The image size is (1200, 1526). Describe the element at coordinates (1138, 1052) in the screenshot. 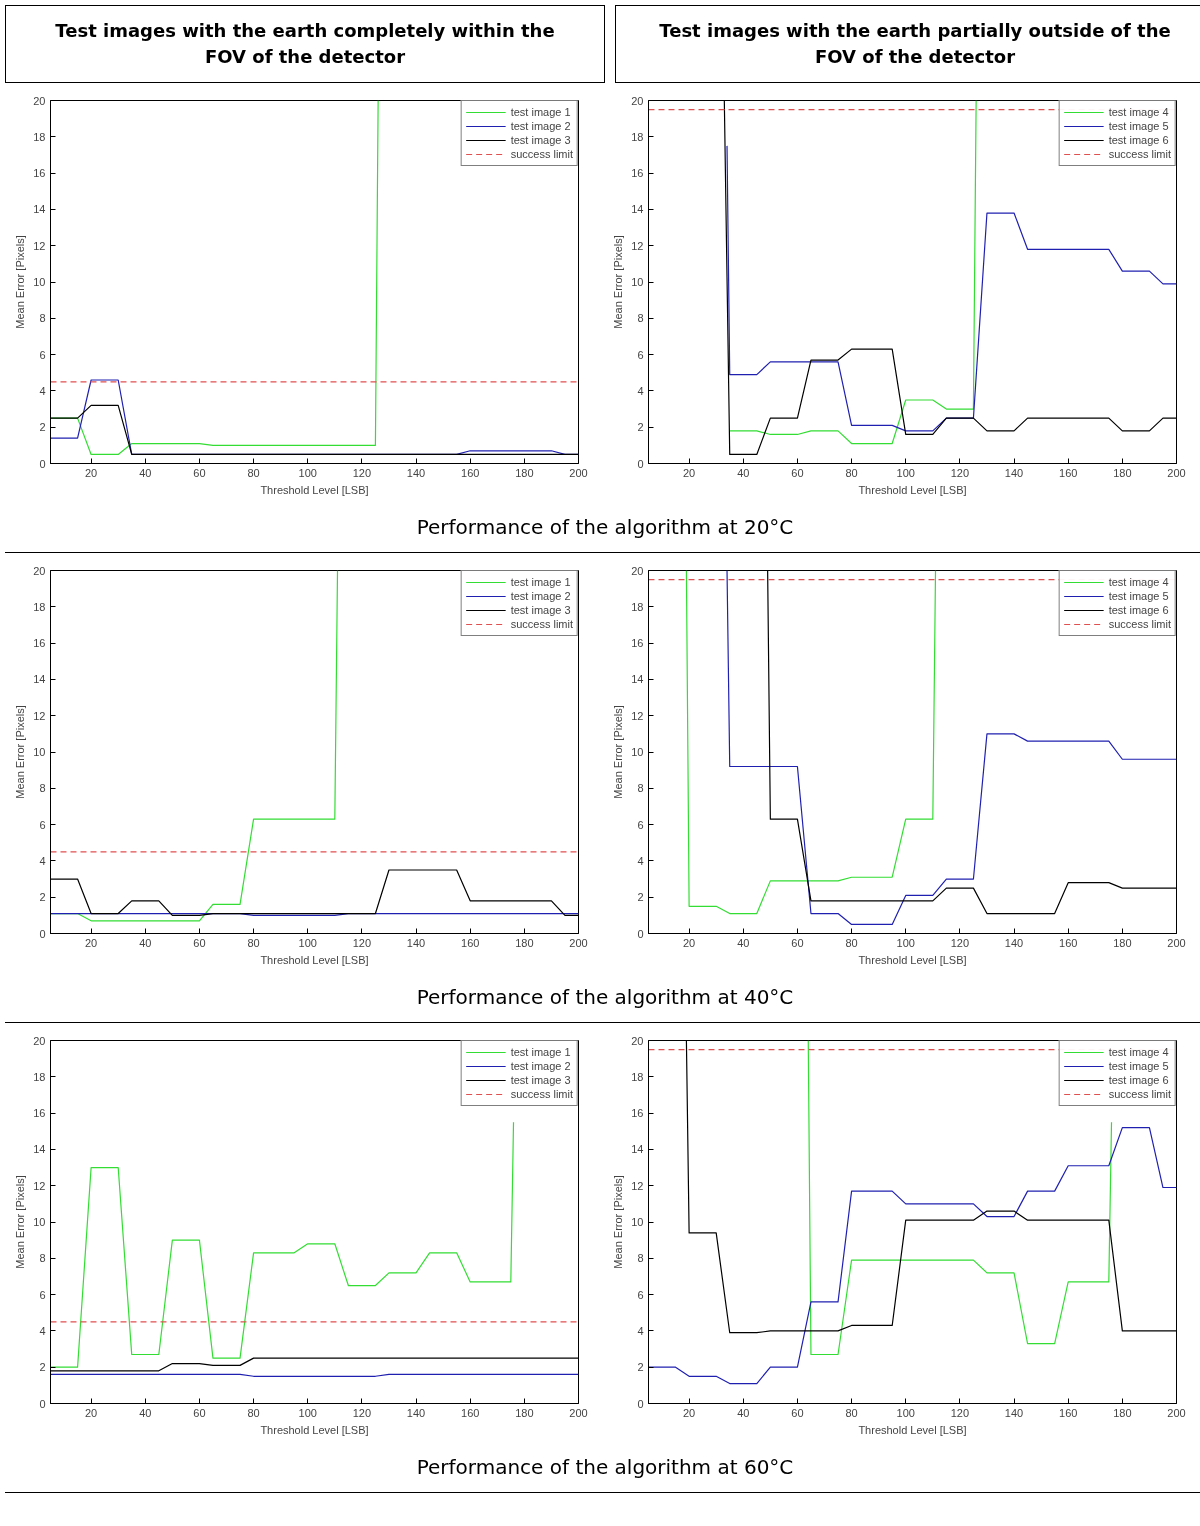

I see `legend-label: test image 4` at that location.